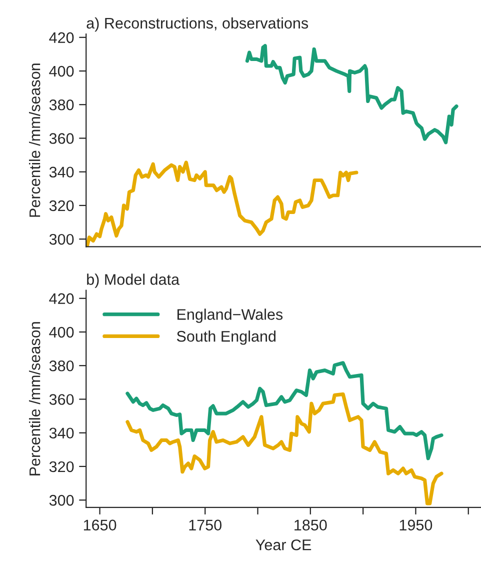 The height and width of the screenshot is (567, 481). I want to click on x-tick-label: 1650, so click(100, 525).